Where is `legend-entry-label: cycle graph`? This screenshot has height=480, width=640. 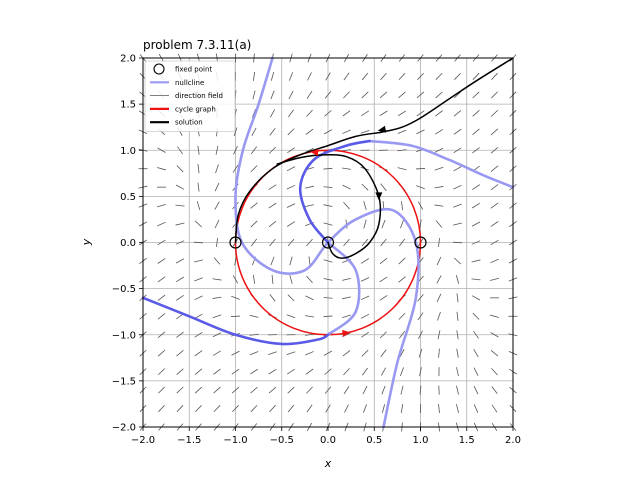
legend-entry-label: cycle graph is located at coordinates (195, 109).